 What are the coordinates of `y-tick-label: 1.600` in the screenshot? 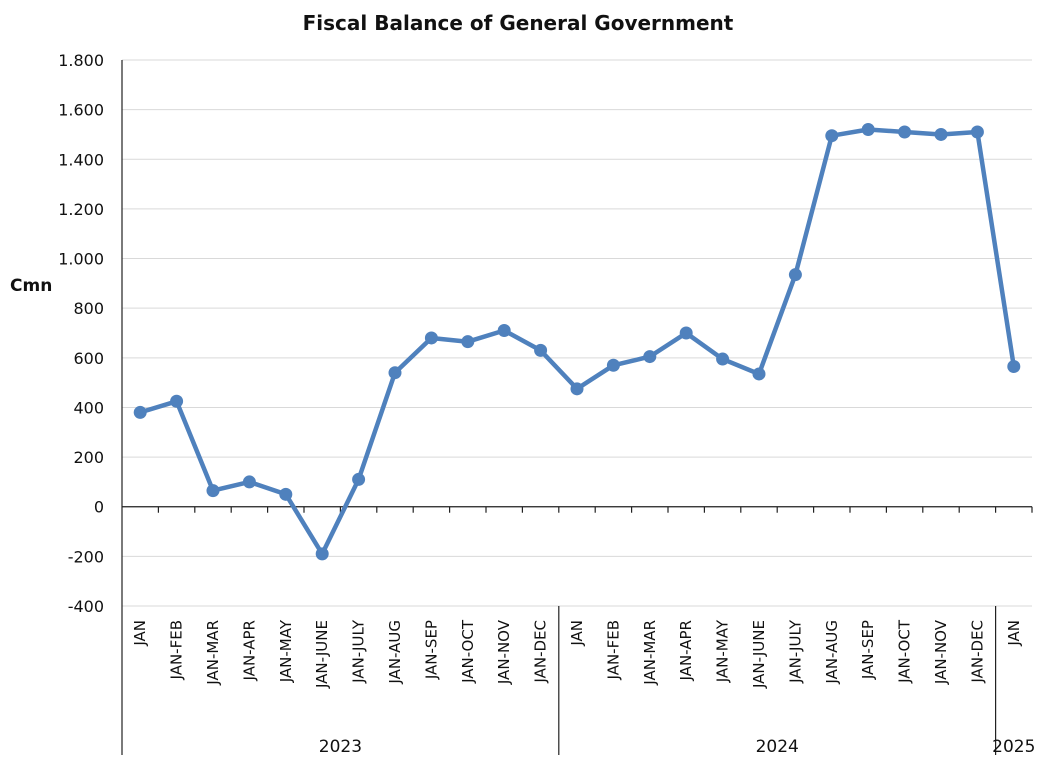 It's located at (81, 110).